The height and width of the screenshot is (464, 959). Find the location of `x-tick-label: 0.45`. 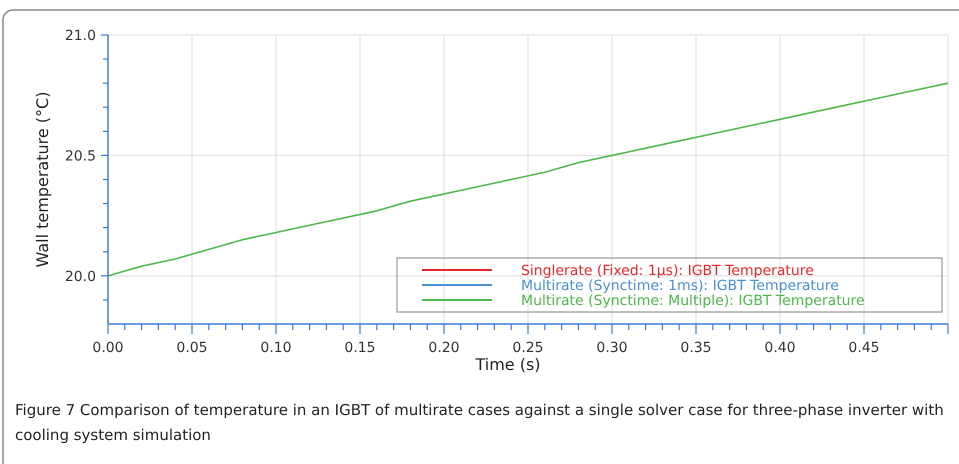

x-tick-label: 0.45 is located at coordinates (864, 348).